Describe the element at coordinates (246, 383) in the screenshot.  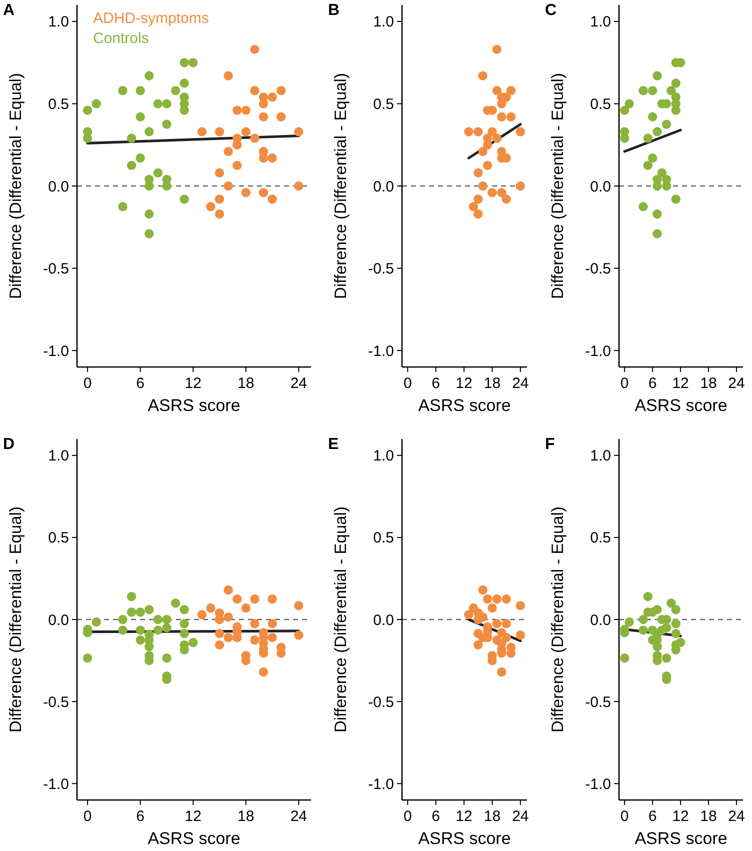
I see `x-tick-label: 18` at that location.